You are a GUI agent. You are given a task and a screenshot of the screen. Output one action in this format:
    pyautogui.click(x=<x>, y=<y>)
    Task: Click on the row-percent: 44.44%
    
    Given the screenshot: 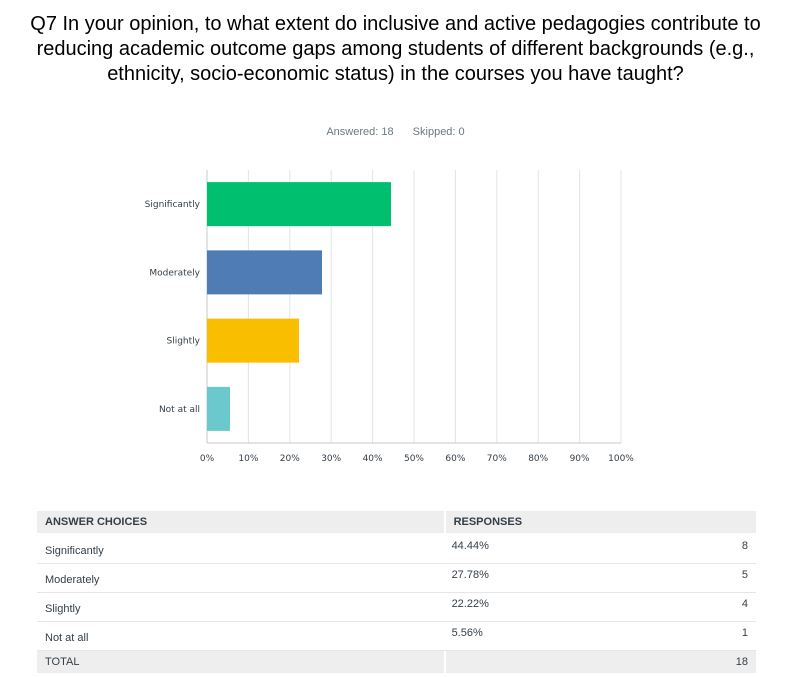 What is the action you would take?
    pyautogui.click(x=531, y=549)
    